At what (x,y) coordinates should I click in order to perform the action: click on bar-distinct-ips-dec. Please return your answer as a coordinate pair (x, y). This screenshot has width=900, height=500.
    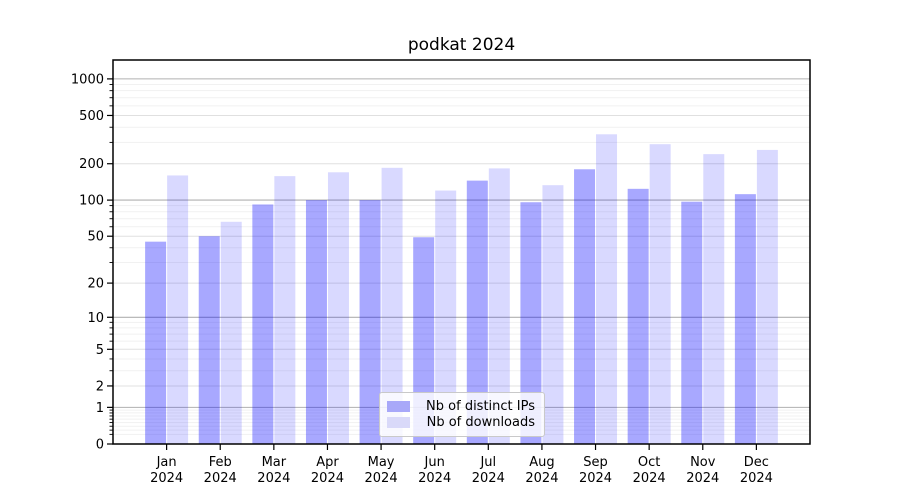
    Looking at the image, I should click on (745, 319).